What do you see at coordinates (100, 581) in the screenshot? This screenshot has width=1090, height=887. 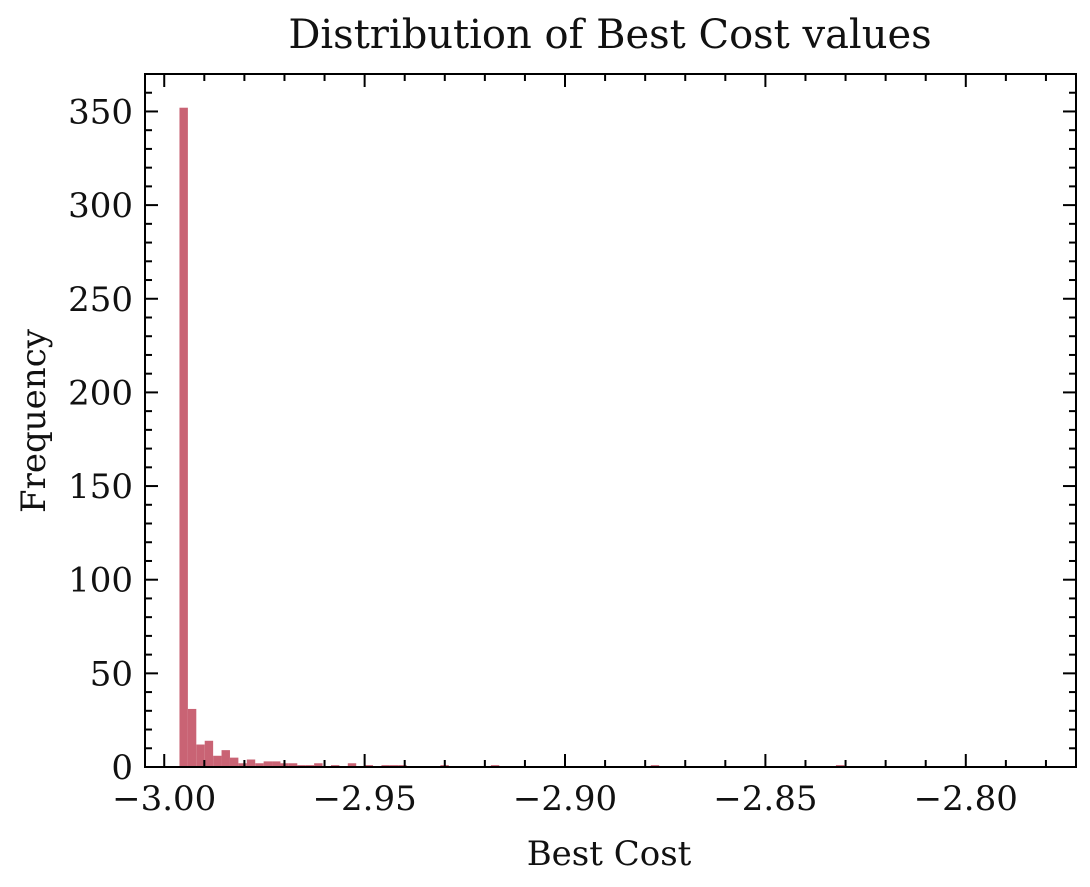 I see `y-tick-label: 100` at bounding box center [100, 581].